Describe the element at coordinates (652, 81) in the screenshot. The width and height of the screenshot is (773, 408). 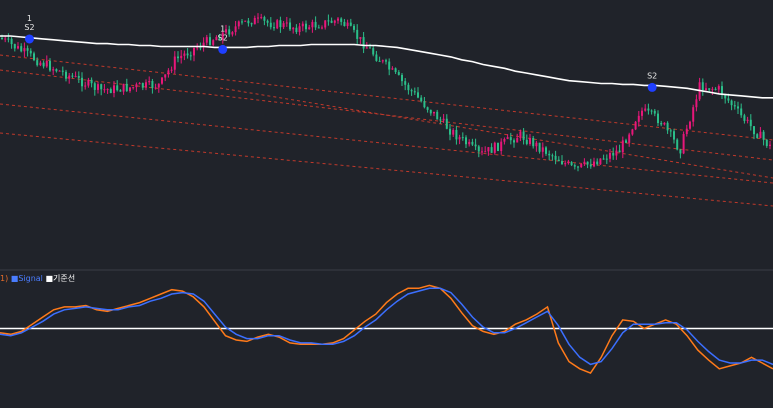
I see `signal-marker: S2` at that location.